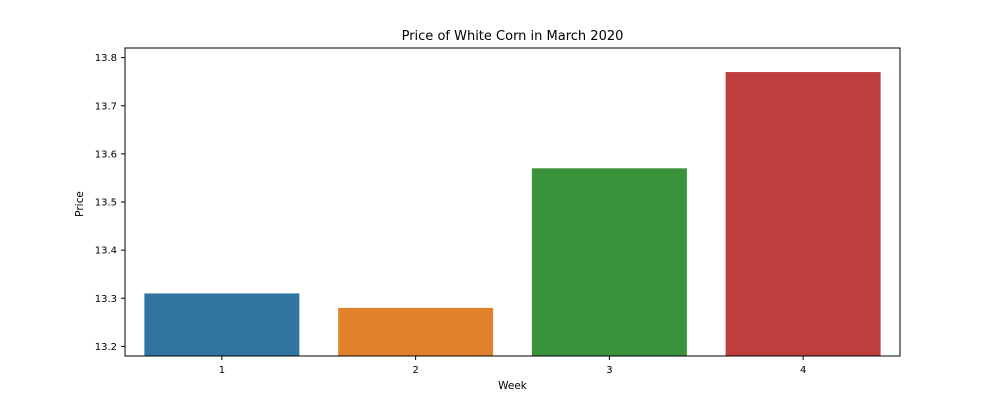  What do you see at coordinates (512, 366) in the screenshot?
I see `x-axis-ticks: 1 2 3 4` at bounding box center [512, 366].